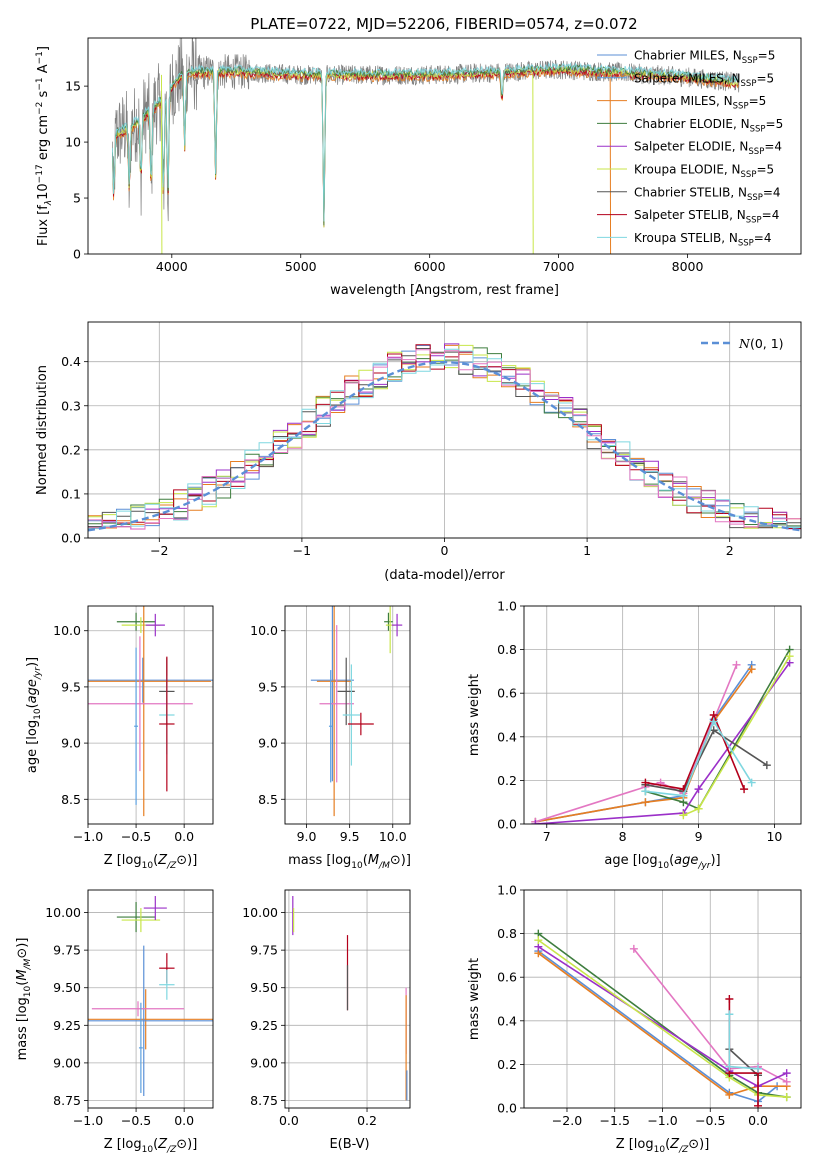 The image size is (819, 1170). What do you see at coordinates (34, 715) in the screenshot?
I see `y-axis-label: age [log10(age/yr)]` at bounding box center [34, 715].